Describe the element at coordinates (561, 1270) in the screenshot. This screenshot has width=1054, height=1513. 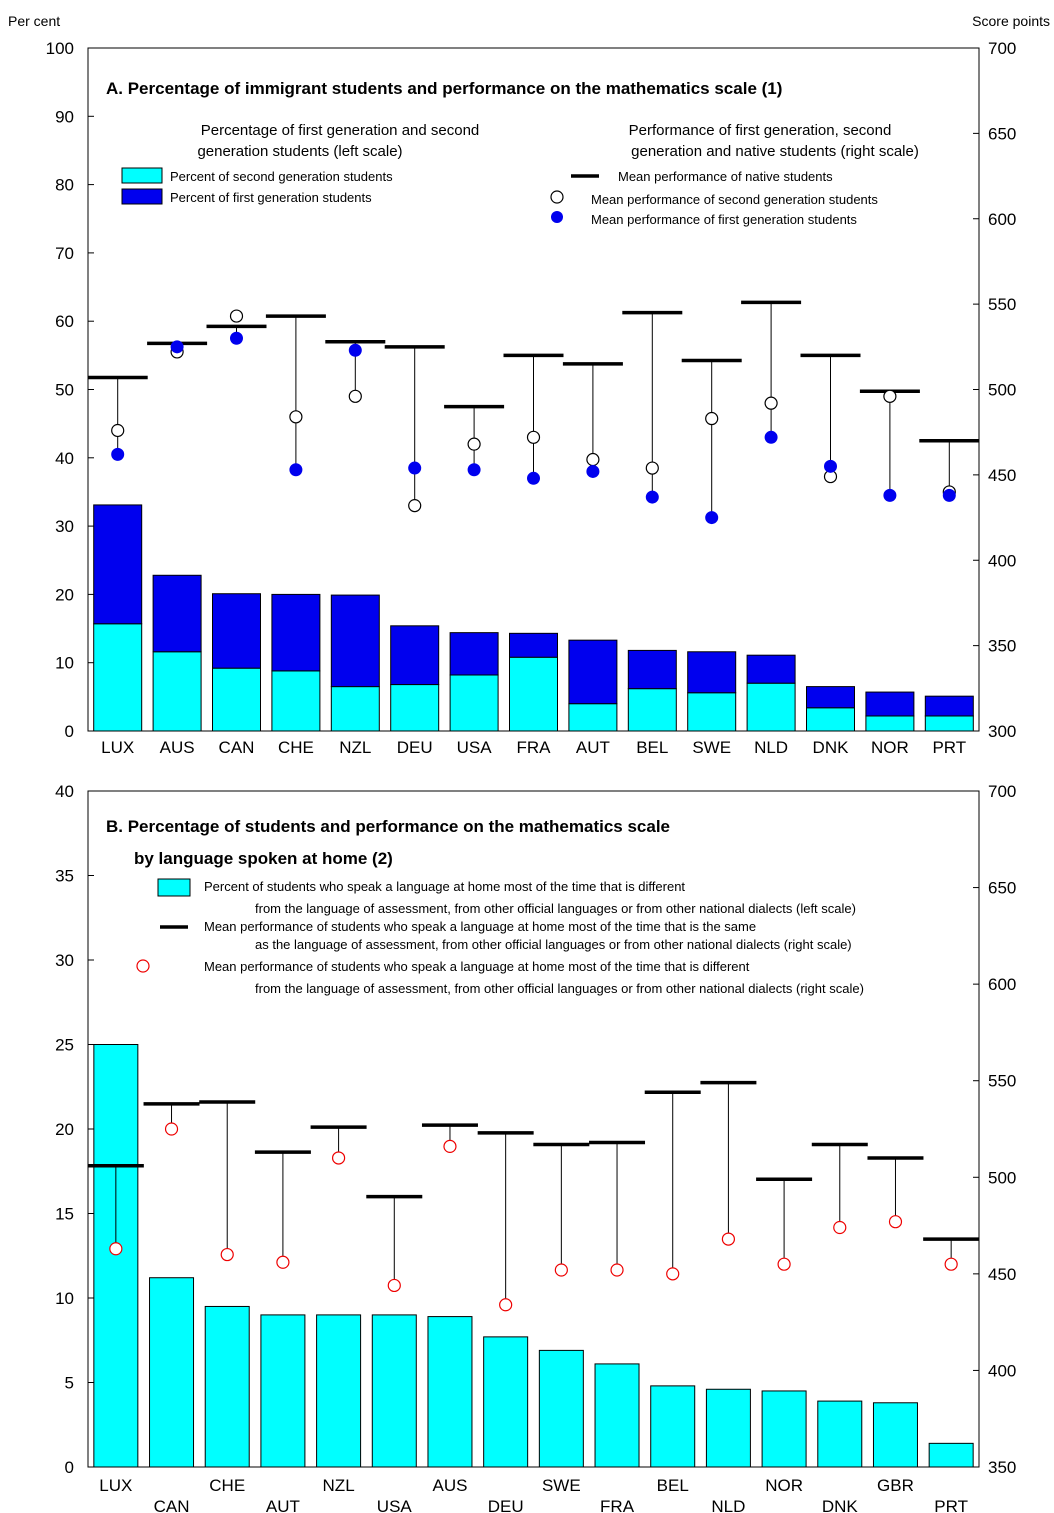
I see `different-language-mean-marker-swe` at that location.